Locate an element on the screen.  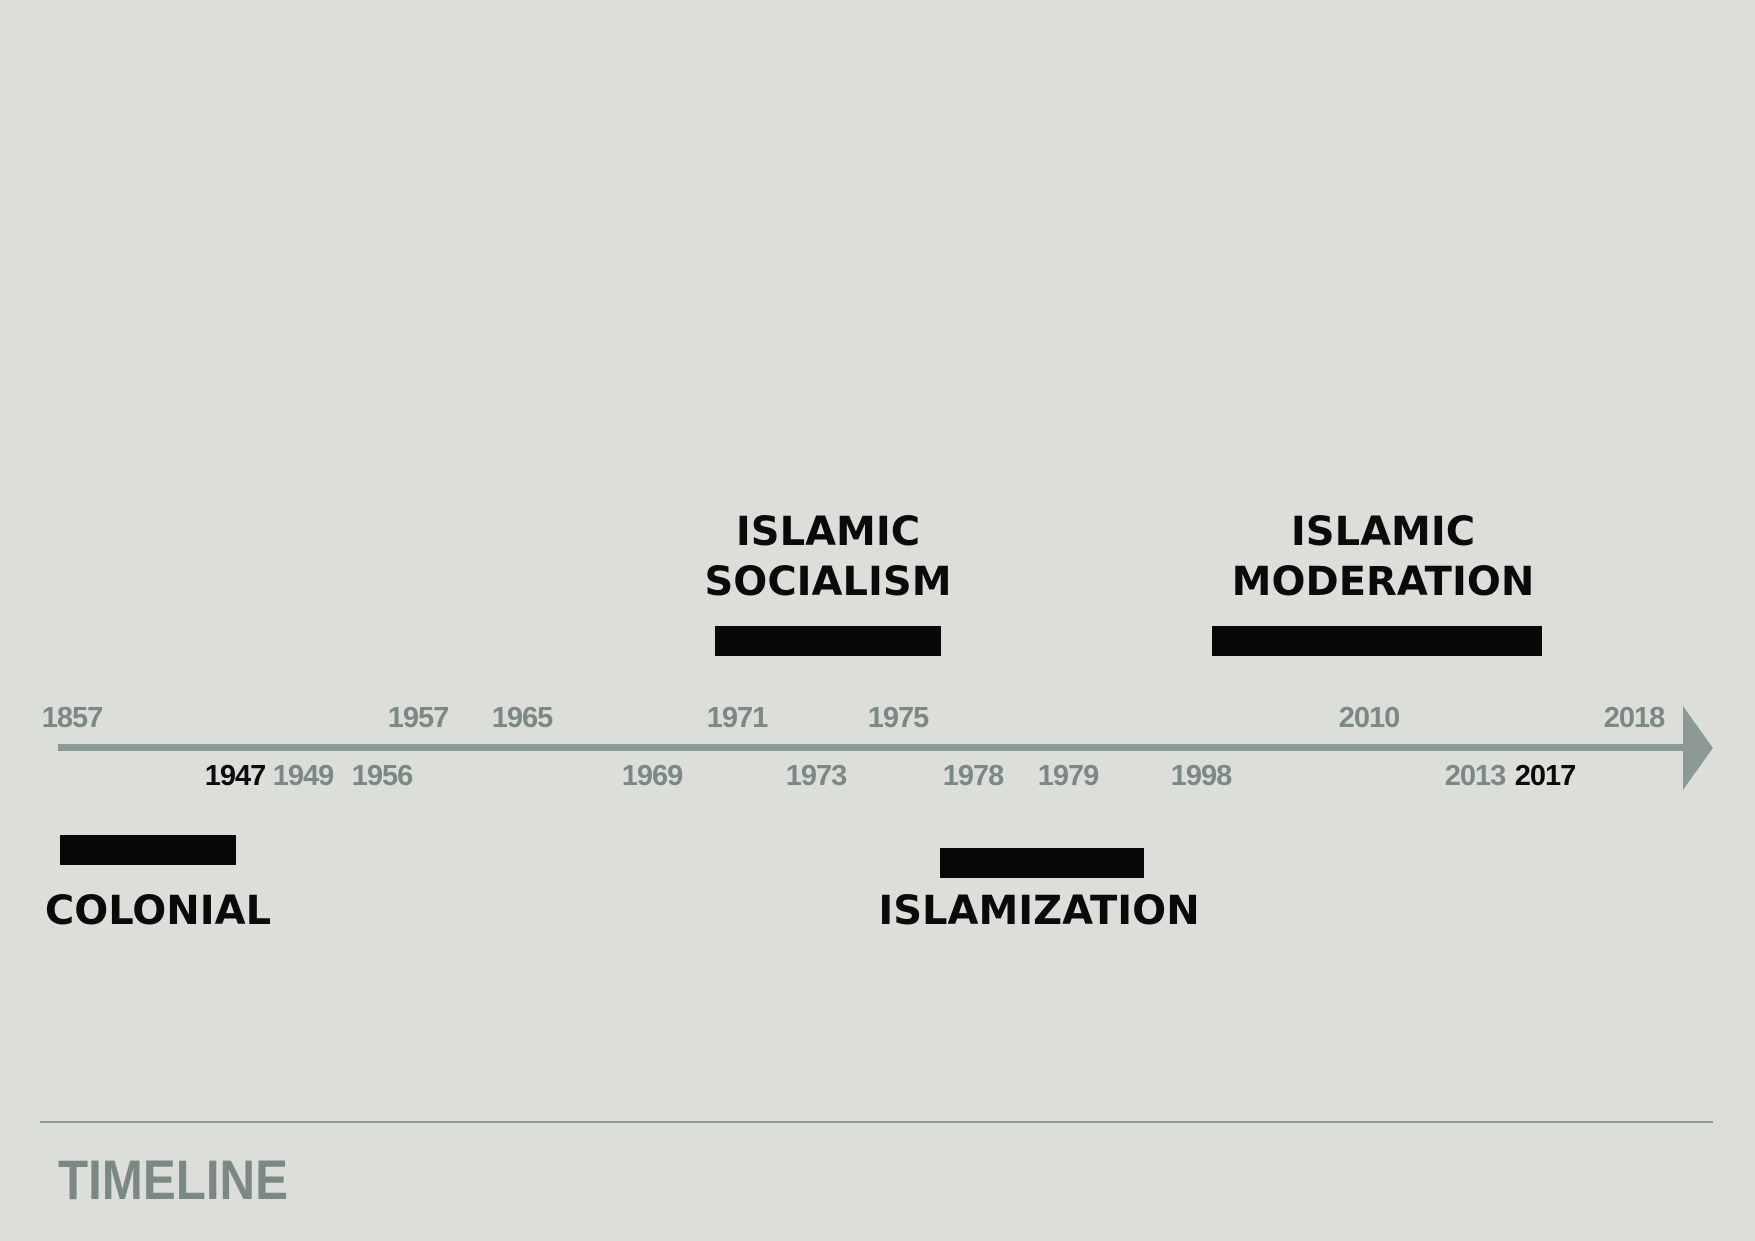
era-label-line: COLONIAL is located at coordinates (158, 911).